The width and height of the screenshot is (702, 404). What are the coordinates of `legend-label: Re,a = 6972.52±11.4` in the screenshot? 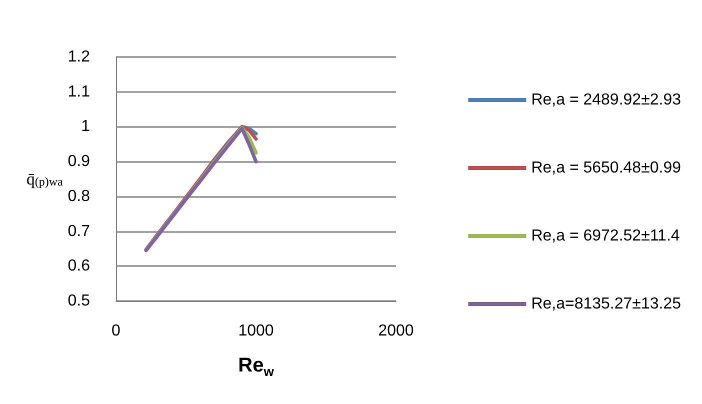 It's located at (605, 236).